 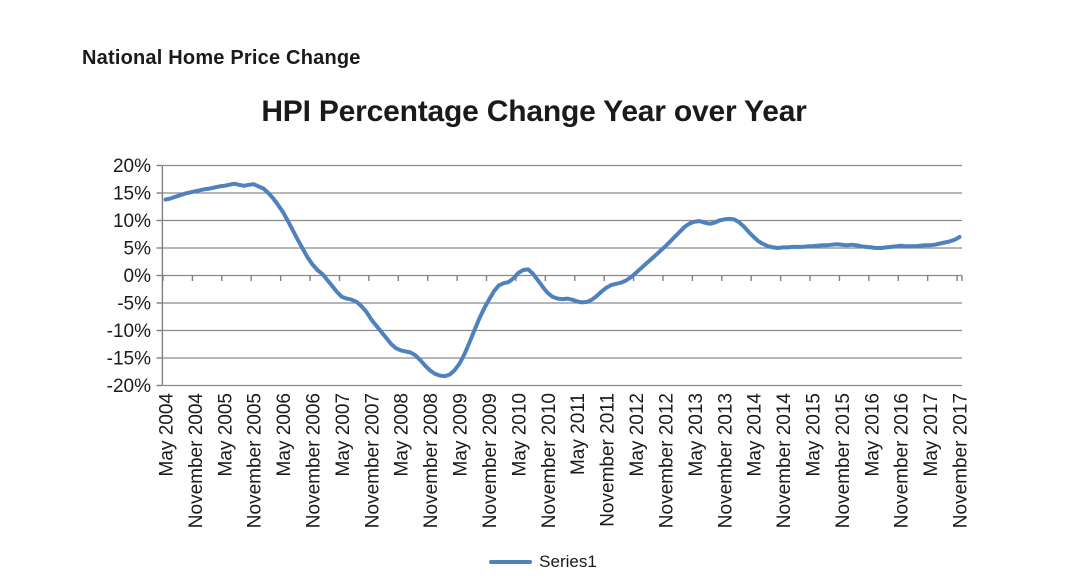 What do you see at coordinates (132, 194) in the screenshot?
I see `y-axis-label: 15%` at bounding box center [132, 194].